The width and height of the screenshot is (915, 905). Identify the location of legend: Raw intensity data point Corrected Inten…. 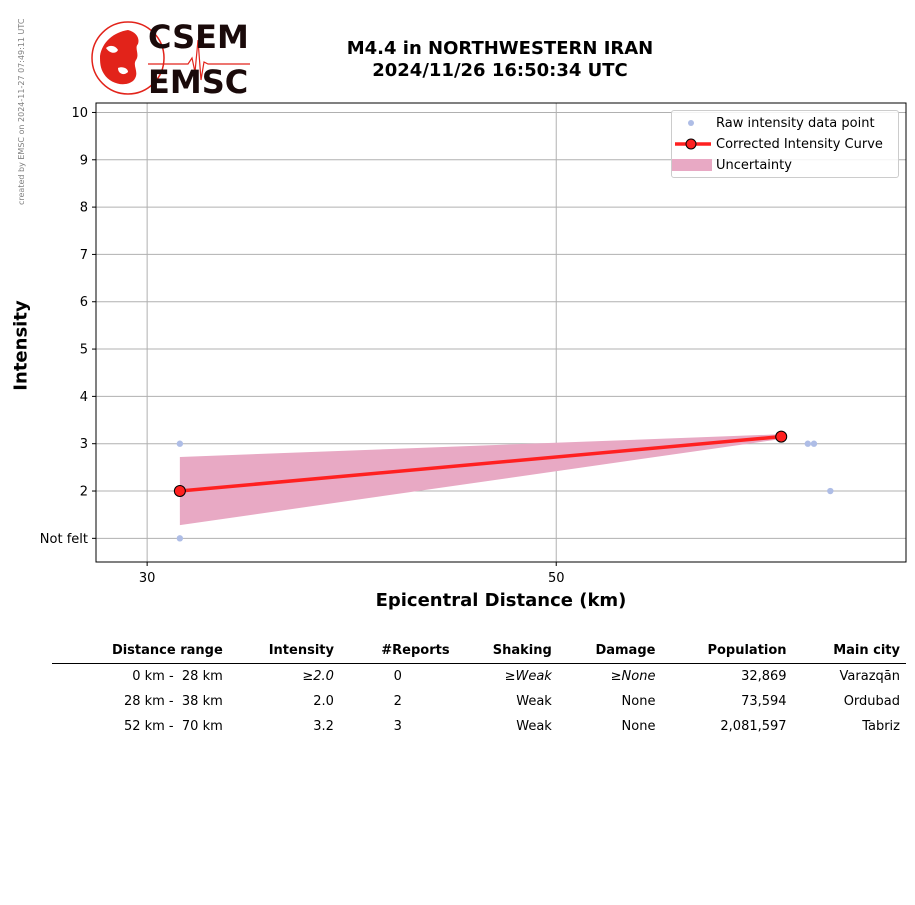
(785, 144).